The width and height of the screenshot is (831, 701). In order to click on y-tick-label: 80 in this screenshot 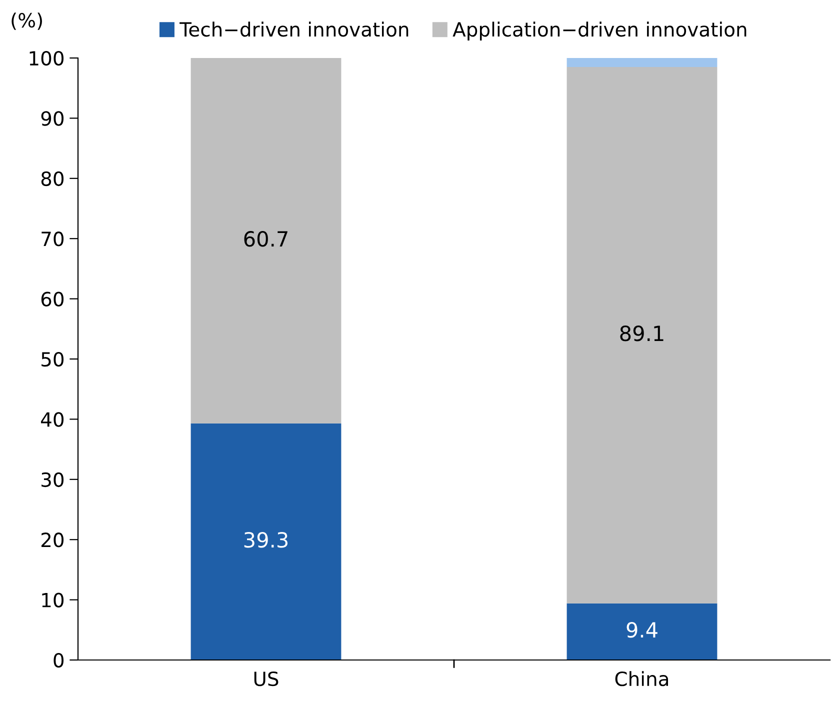, I will do `click(52, 178)`.